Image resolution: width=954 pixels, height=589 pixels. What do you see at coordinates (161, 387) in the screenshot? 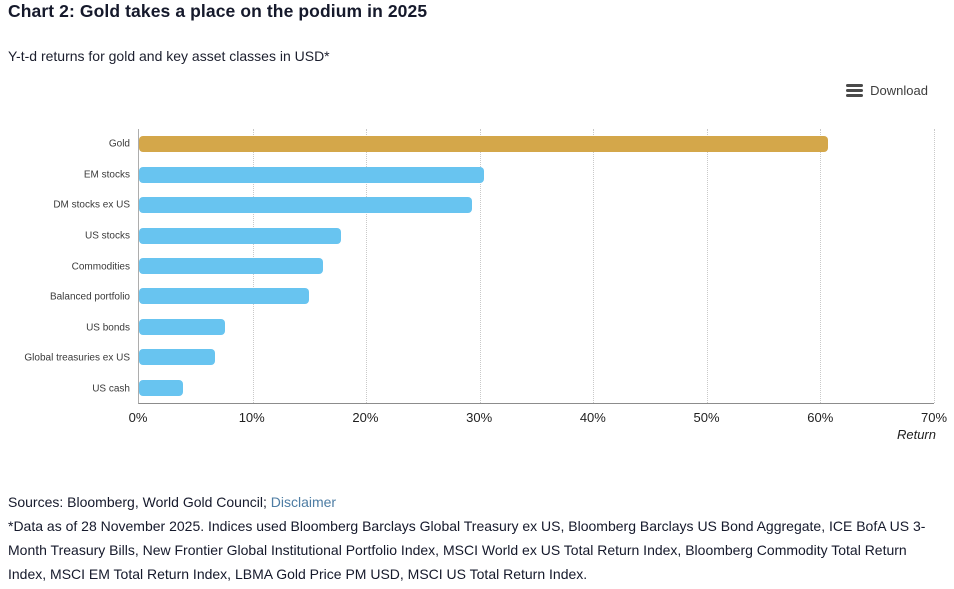
I see `bar-us-cash` at bounding box center [161, 387].